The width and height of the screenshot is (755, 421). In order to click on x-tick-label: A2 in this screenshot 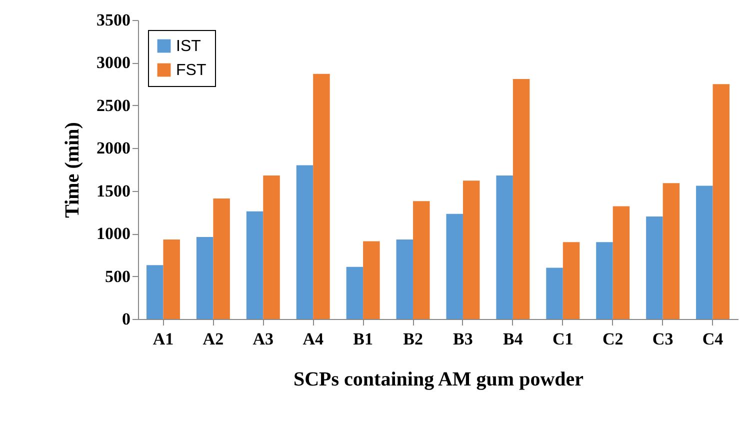, I will do `click(213, 339)`.